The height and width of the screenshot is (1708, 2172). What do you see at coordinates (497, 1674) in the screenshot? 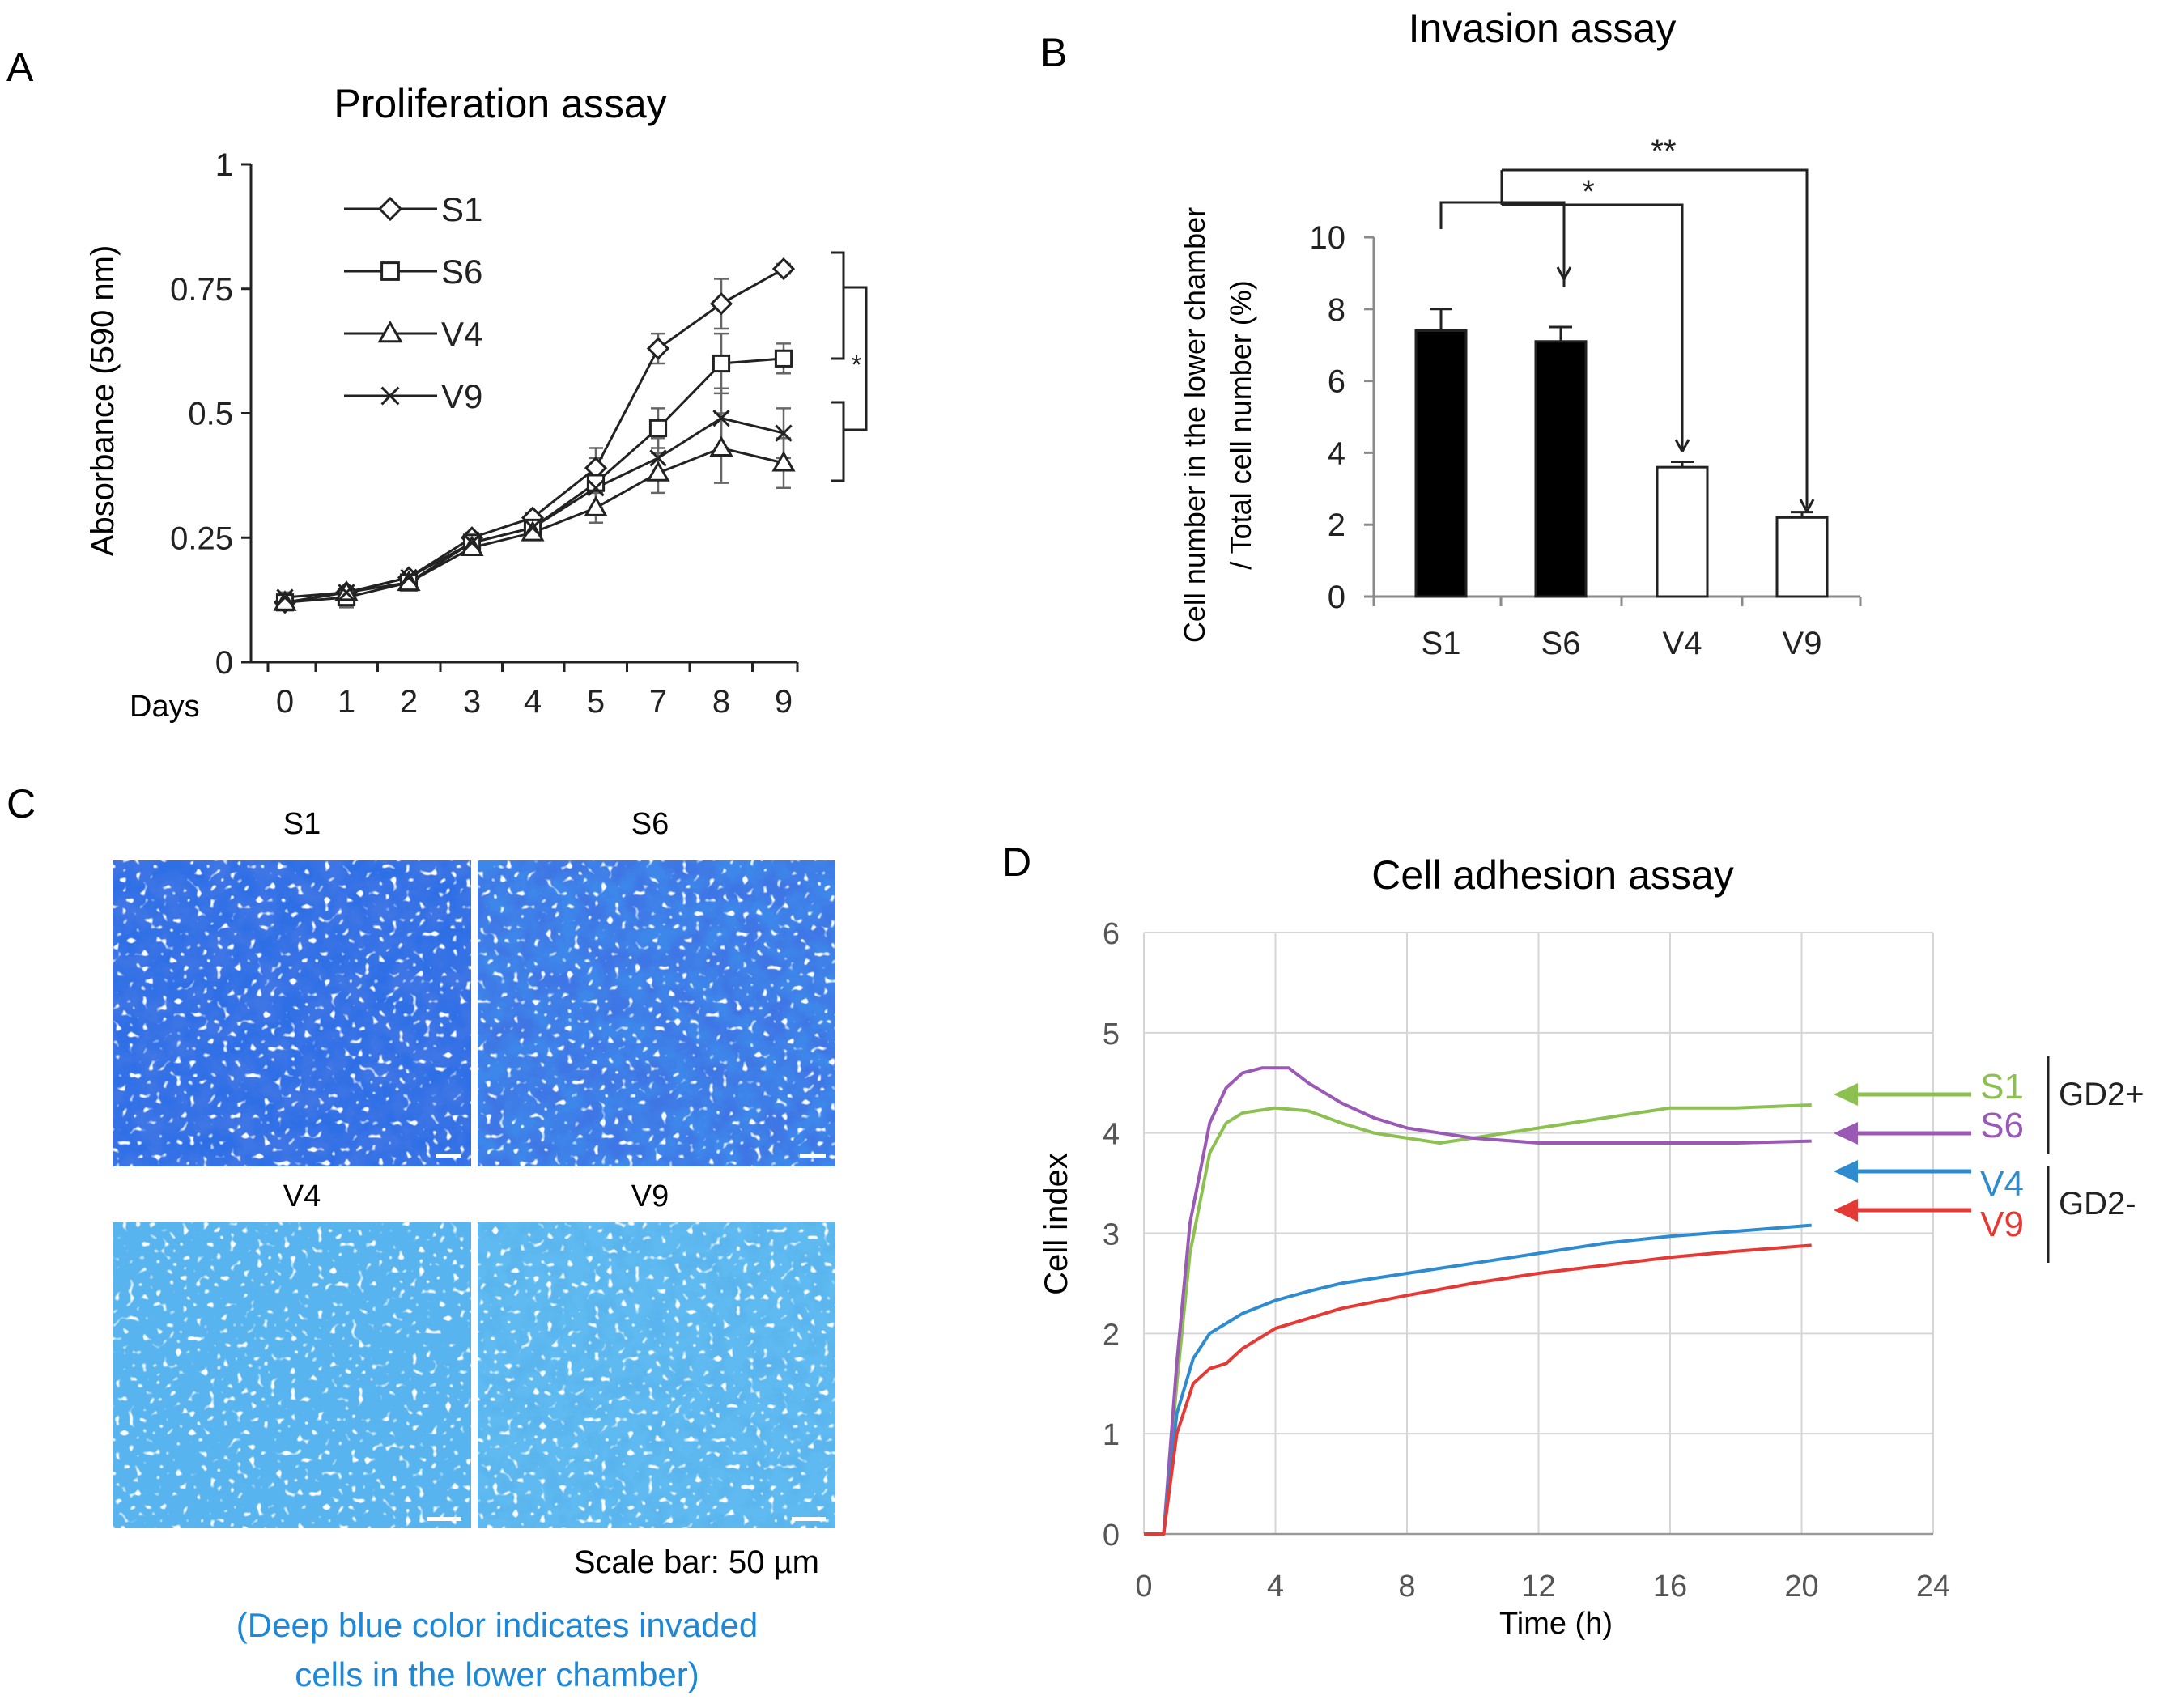
I see `caption-line-2: cells in the lower chamber)` at bounding box center [497, 1674].